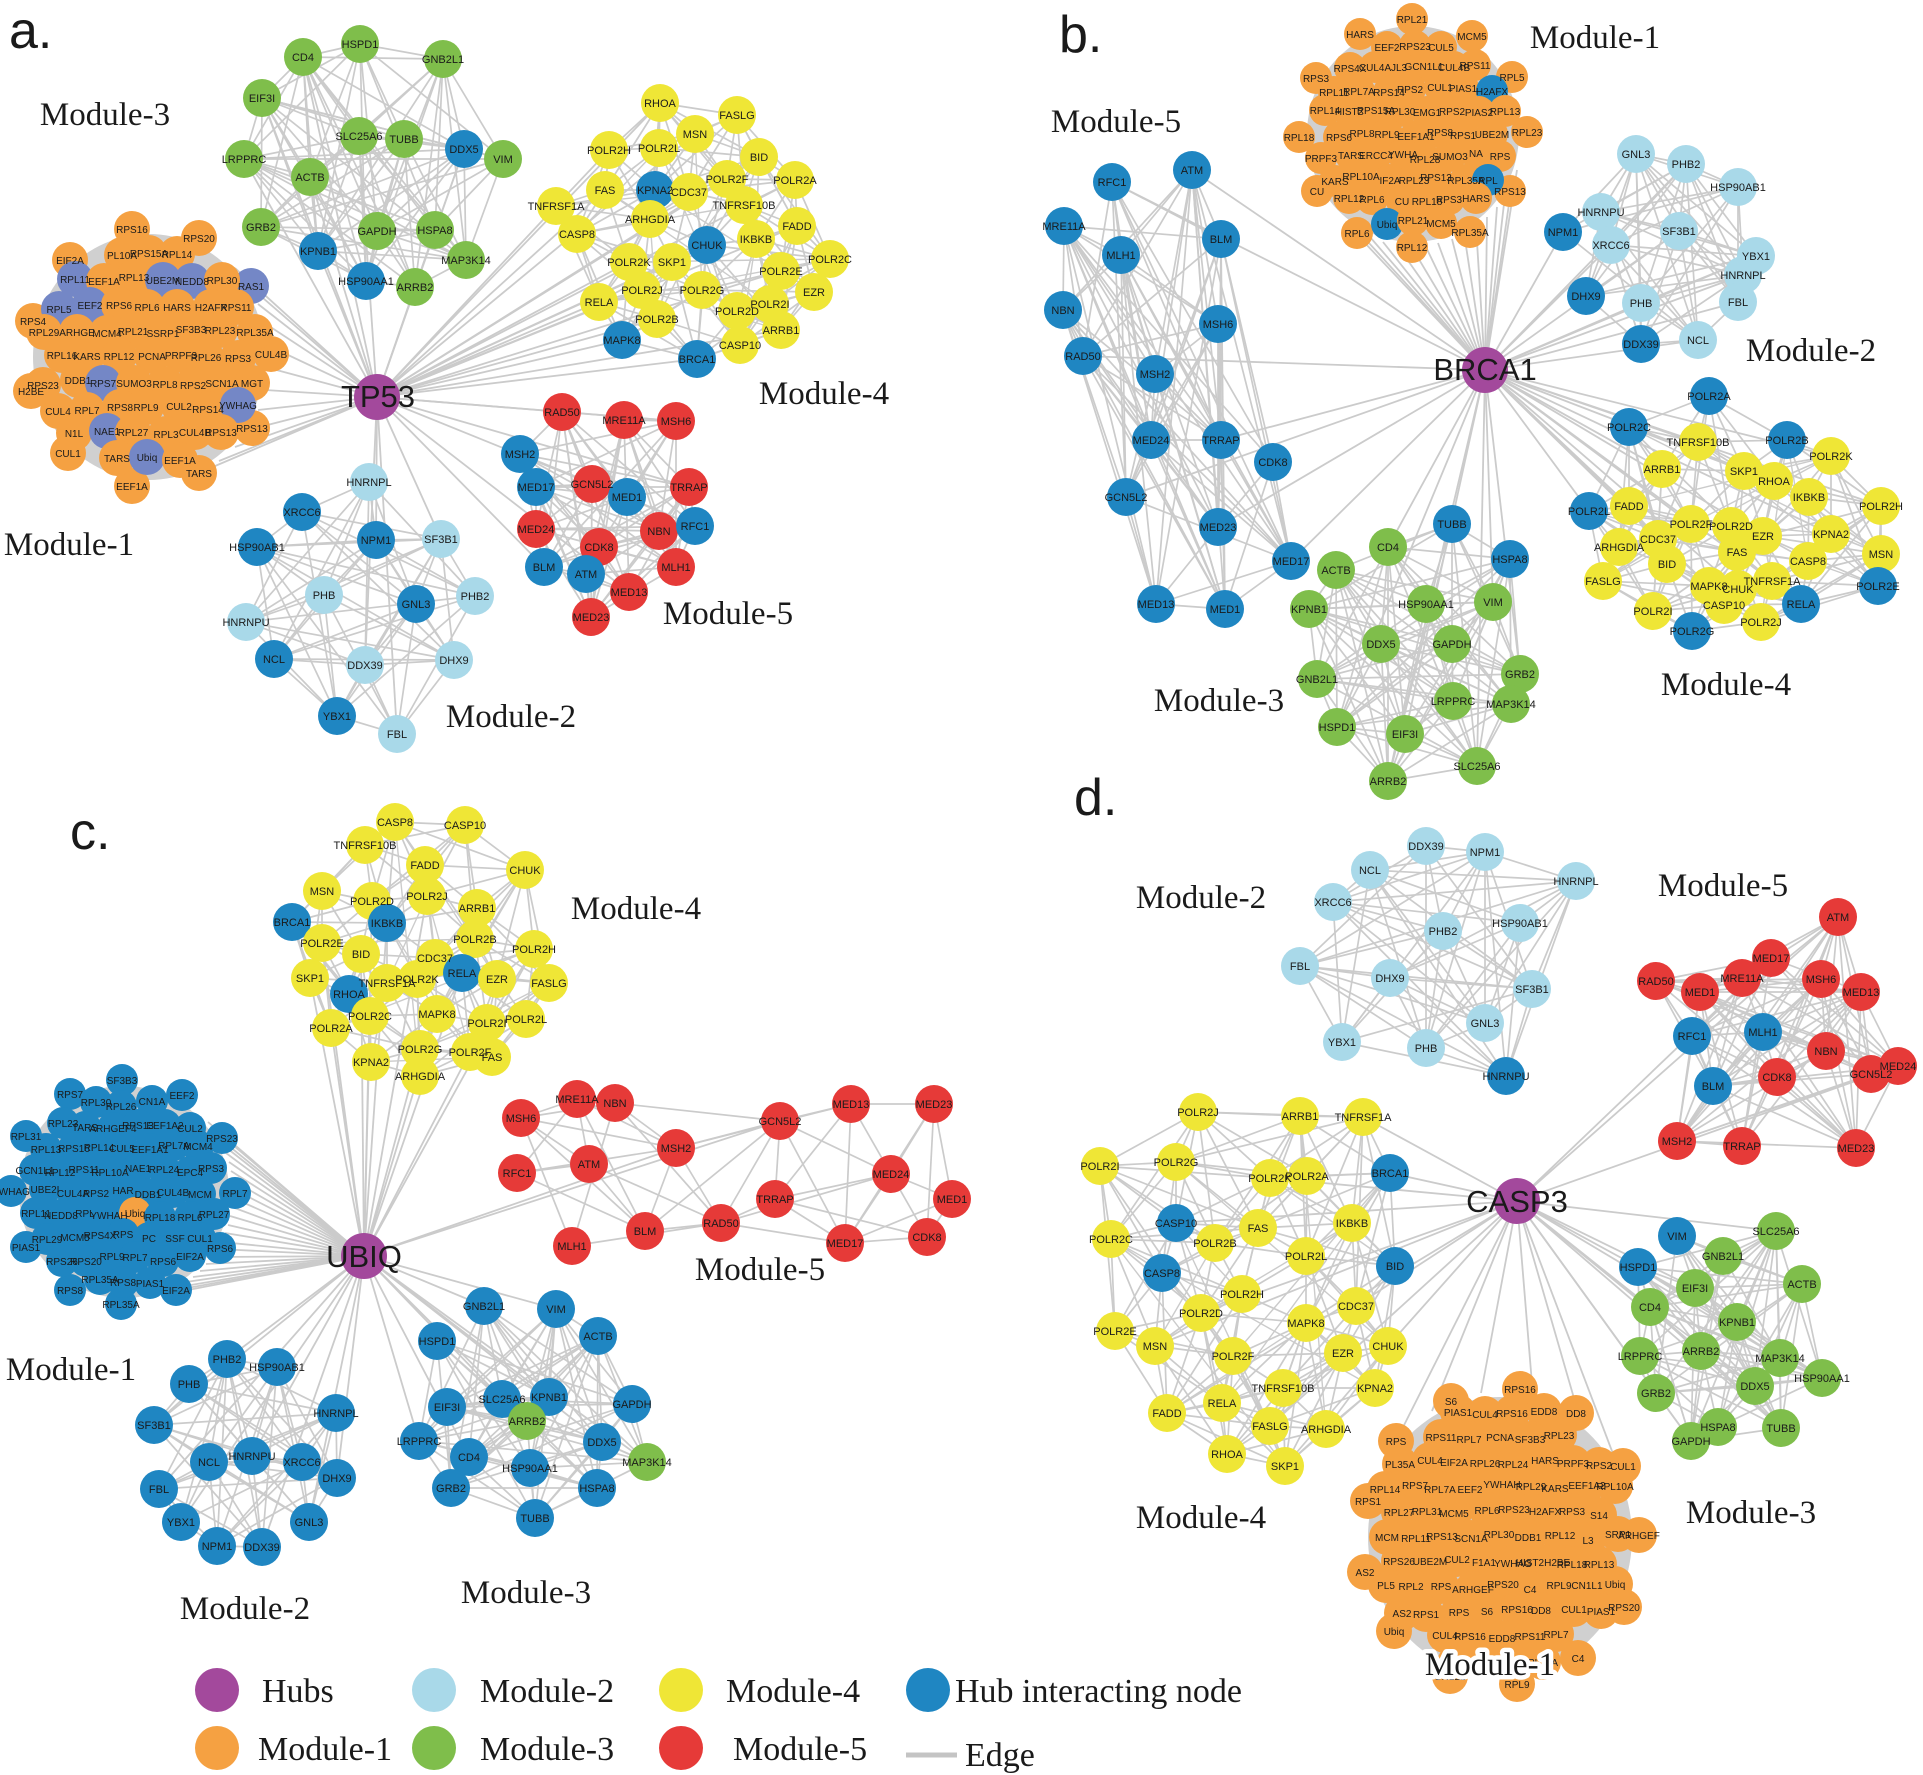 Image resolution: width=1923 pixels, height=1775 pixels. What do you see at coordinates (1780, 1359) in the screenshot?
I see `svg-text: MAP3K14` at bounding box center [1780, 1359].